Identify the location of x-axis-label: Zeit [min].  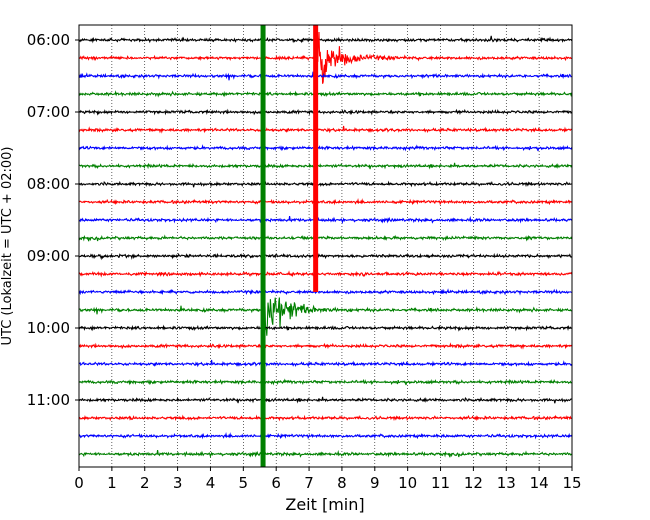
(324, 504).